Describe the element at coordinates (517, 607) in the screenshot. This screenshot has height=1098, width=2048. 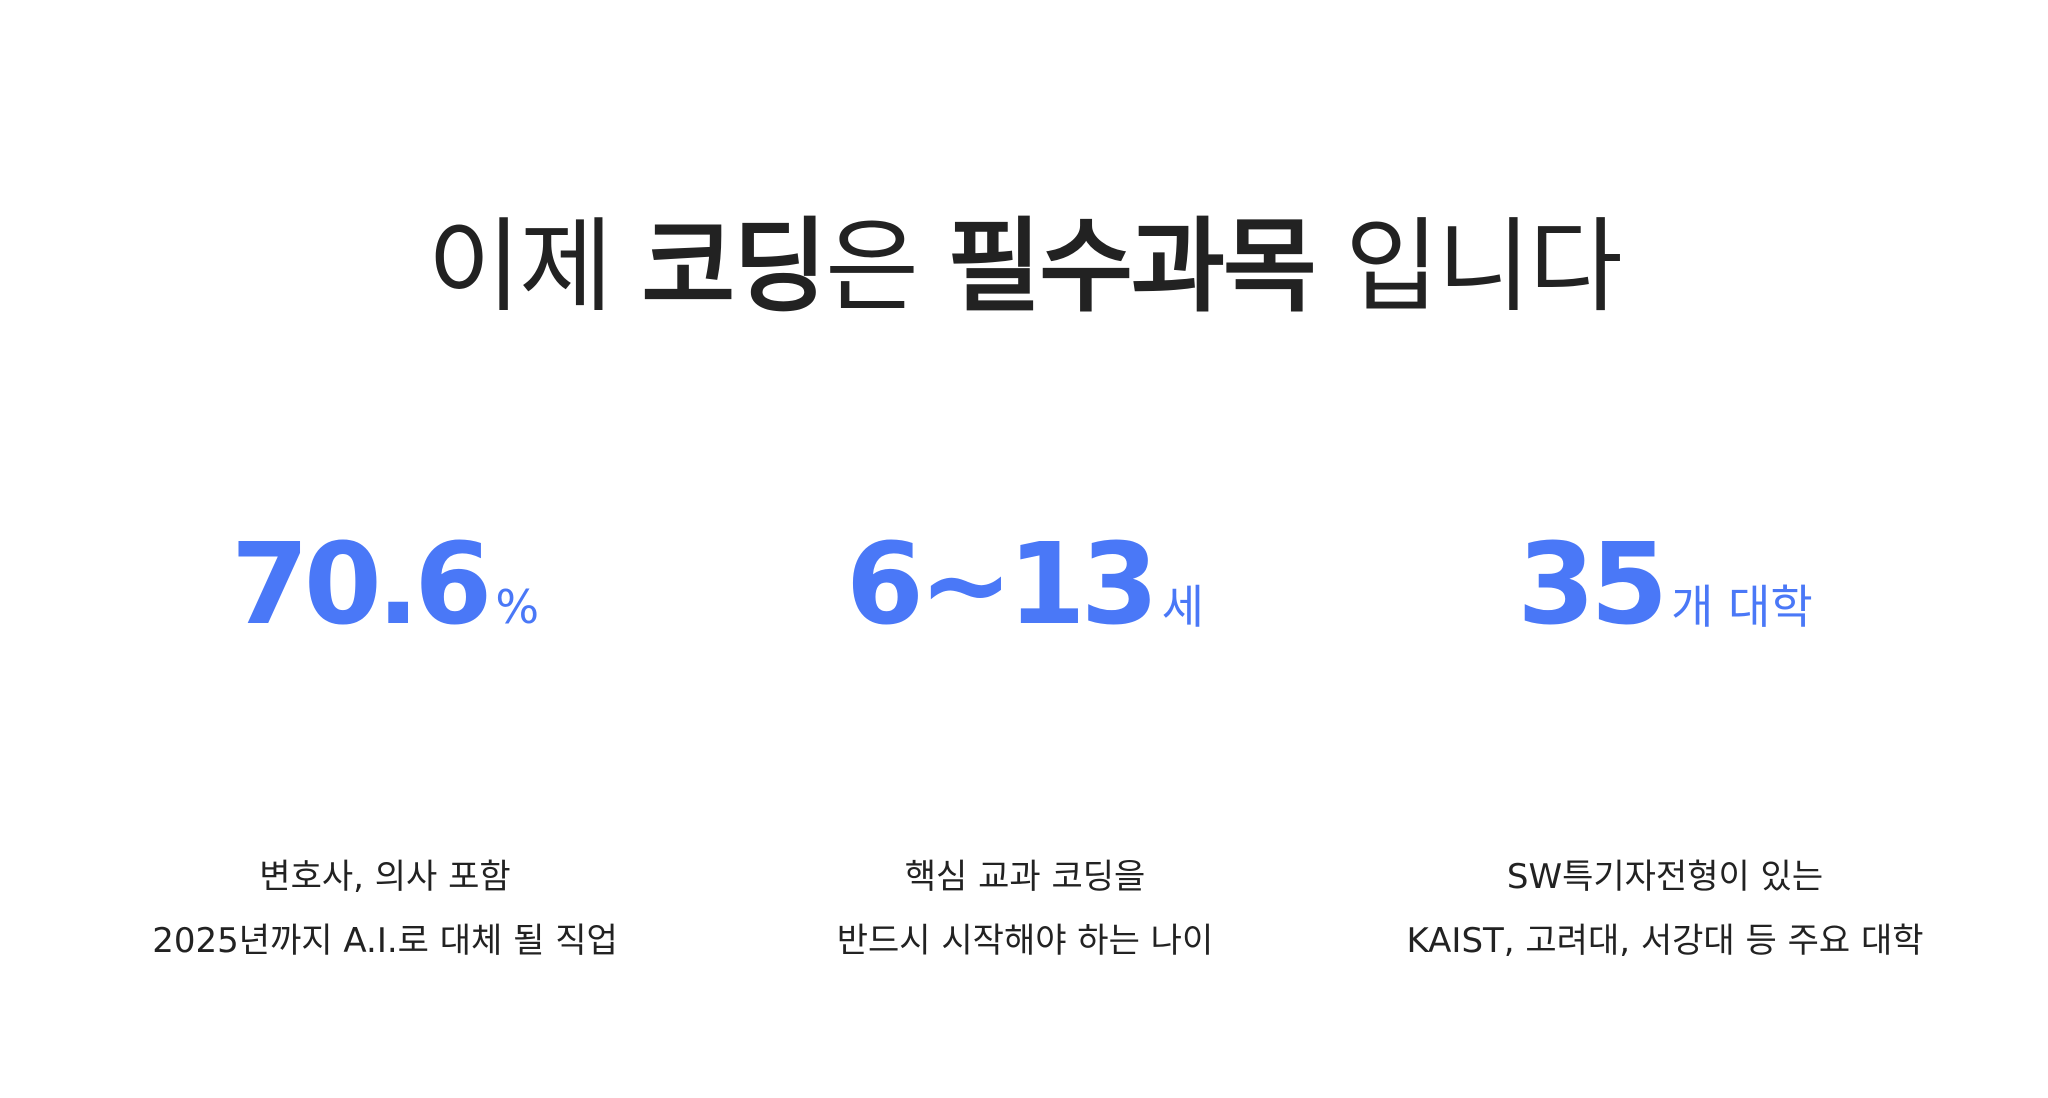
I see `stat-unit: %` at that location.